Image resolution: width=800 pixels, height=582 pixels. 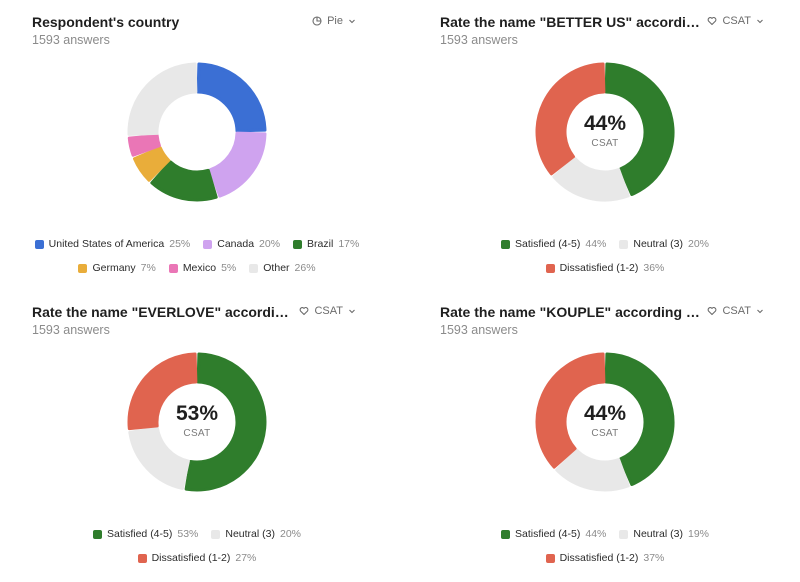 I want to click on donut-slice-brazil, so click(x=184, y=181).